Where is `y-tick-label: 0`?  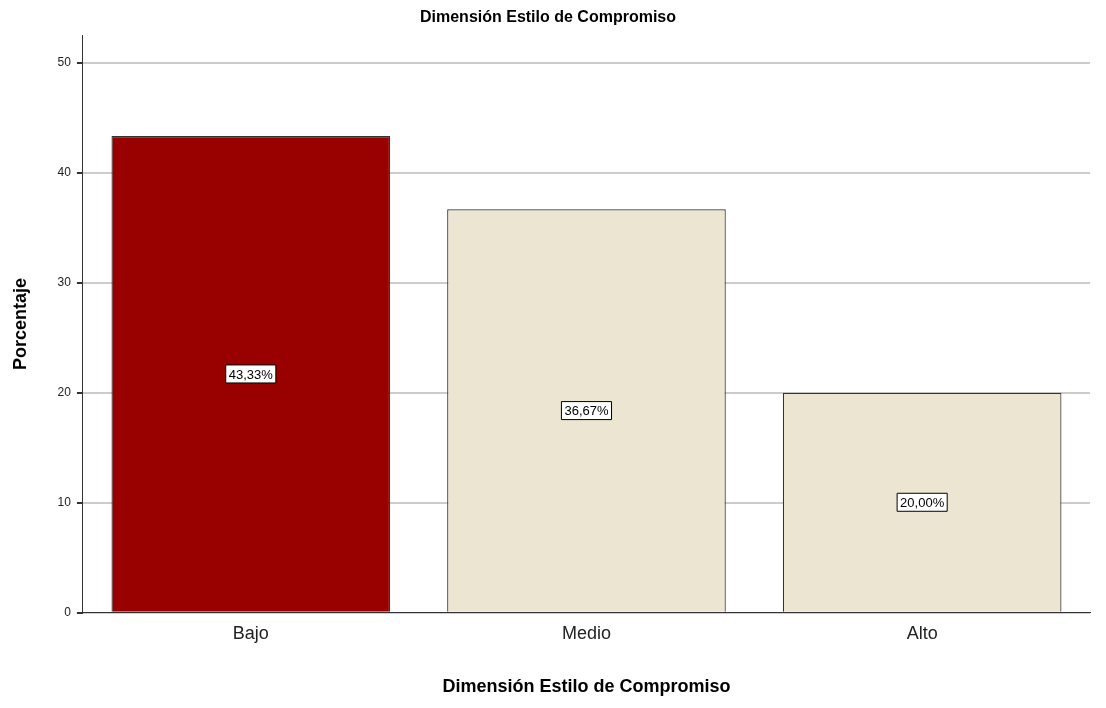
y-tick-label: 0 is located at coordinates (68, 612).